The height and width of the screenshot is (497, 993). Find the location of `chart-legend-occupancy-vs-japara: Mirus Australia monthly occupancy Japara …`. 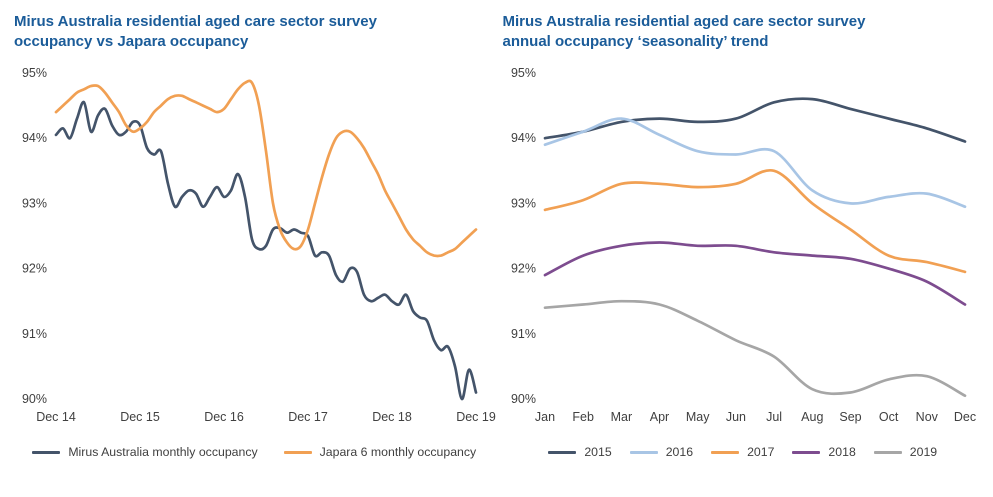

chart-legend-occupancy-vs-japara: Mirus Australia monthly occupancy Japara … is located at coordinates (254, 452).